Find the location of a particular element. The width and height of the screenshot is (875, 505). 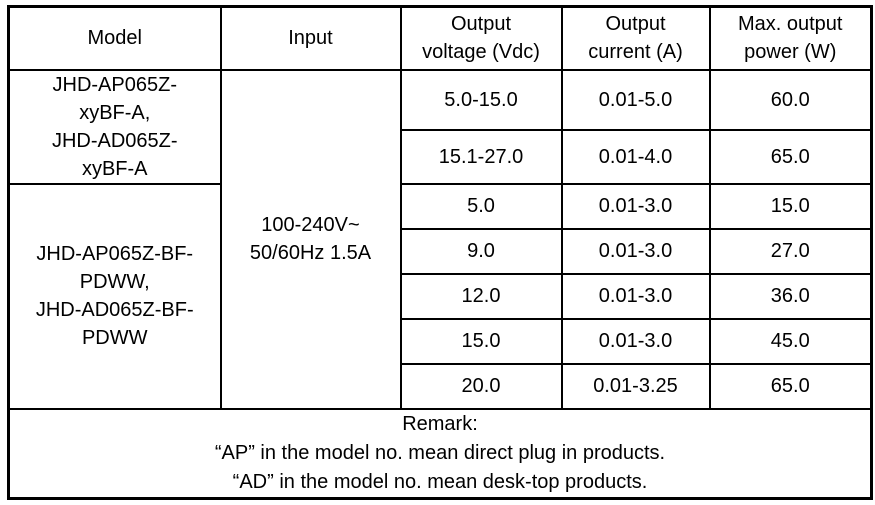

model-line: JHD-AD065Z-BF- is located at coordinates (114, 310).